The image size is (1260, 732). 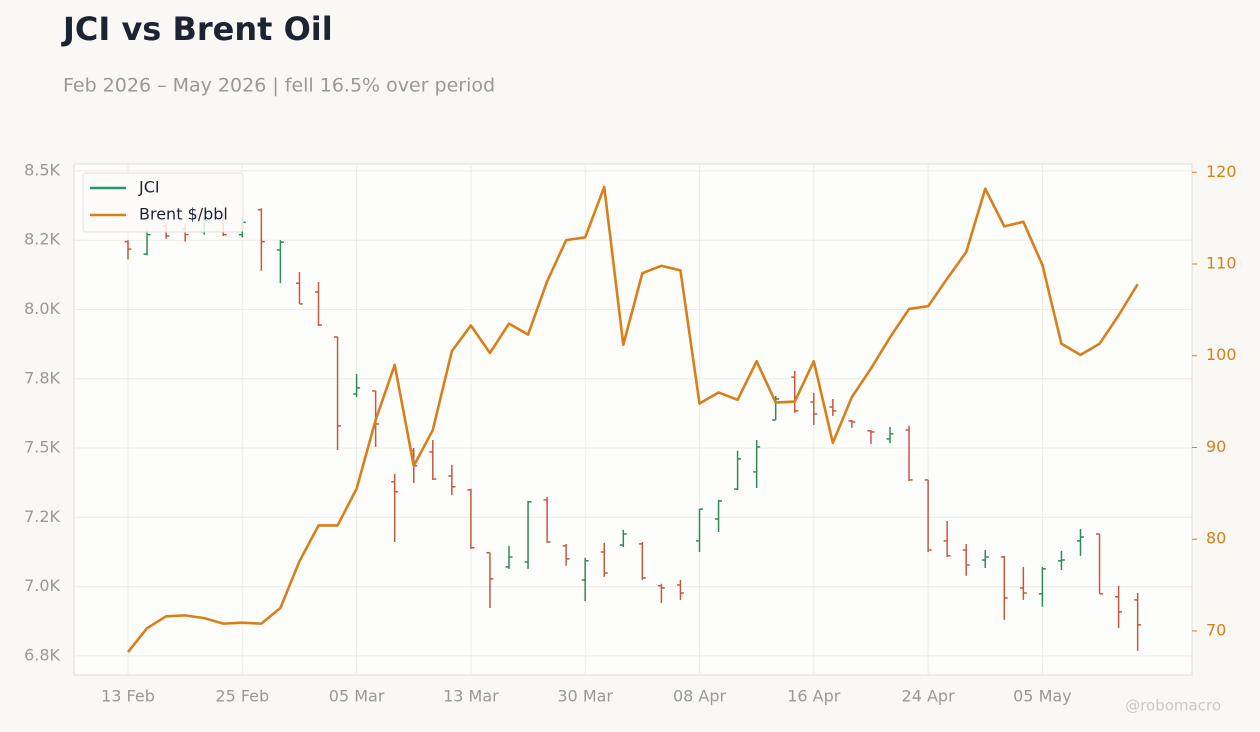 I want to click on x-tick-label: 05 May, so click(x=1042, y=696).